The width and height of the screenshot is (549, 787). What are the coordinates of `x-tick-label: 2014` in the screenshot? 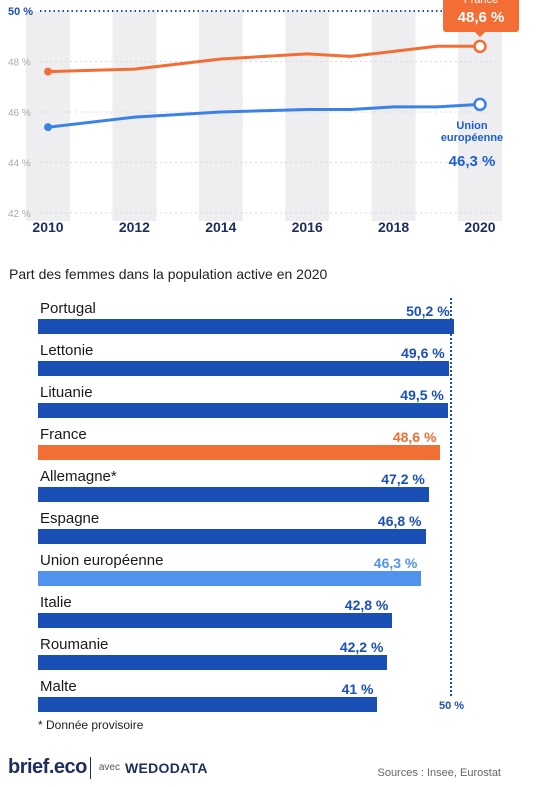 It's located at (220, 227).